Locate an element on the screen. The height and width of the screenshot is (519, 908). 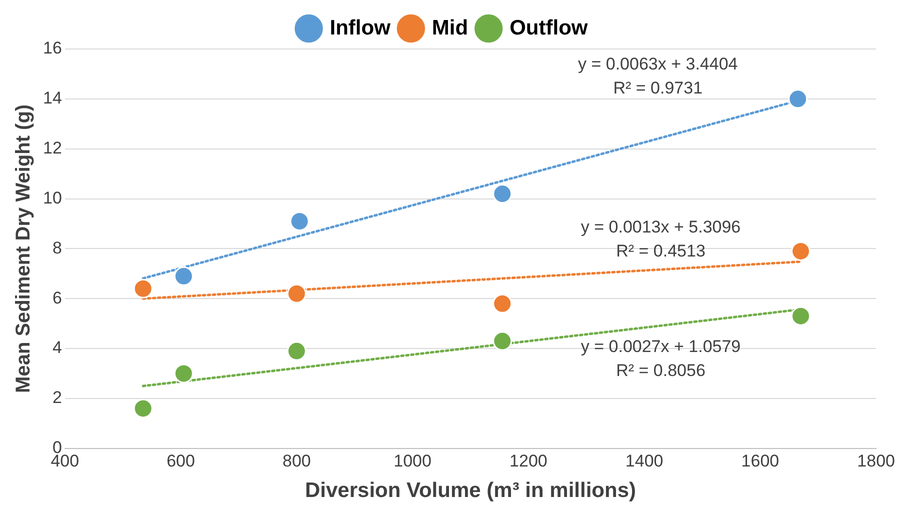
y-tick-label: 14 is located at coordinates (52, 98).